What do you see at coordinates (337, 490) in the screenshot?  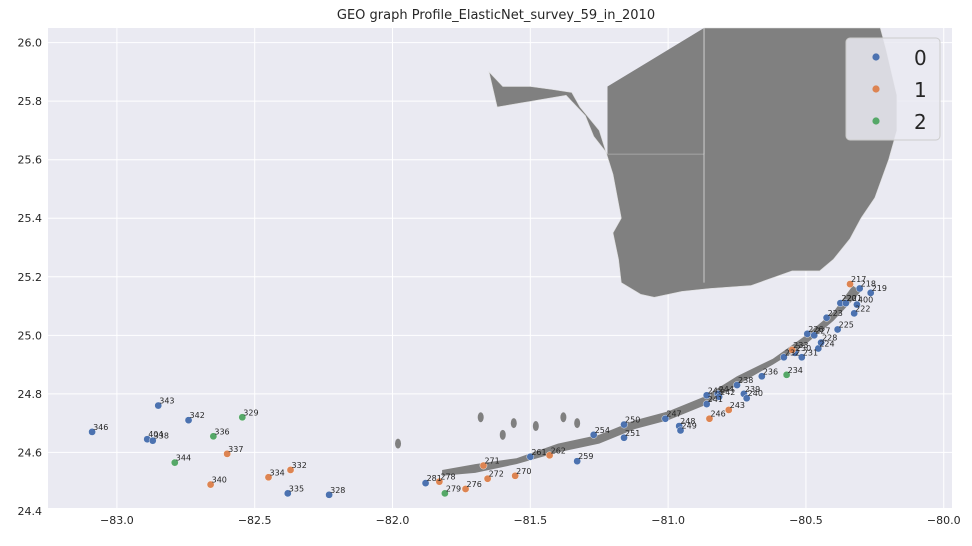 I see `point-label: 328` at bounding box center [337, 490].